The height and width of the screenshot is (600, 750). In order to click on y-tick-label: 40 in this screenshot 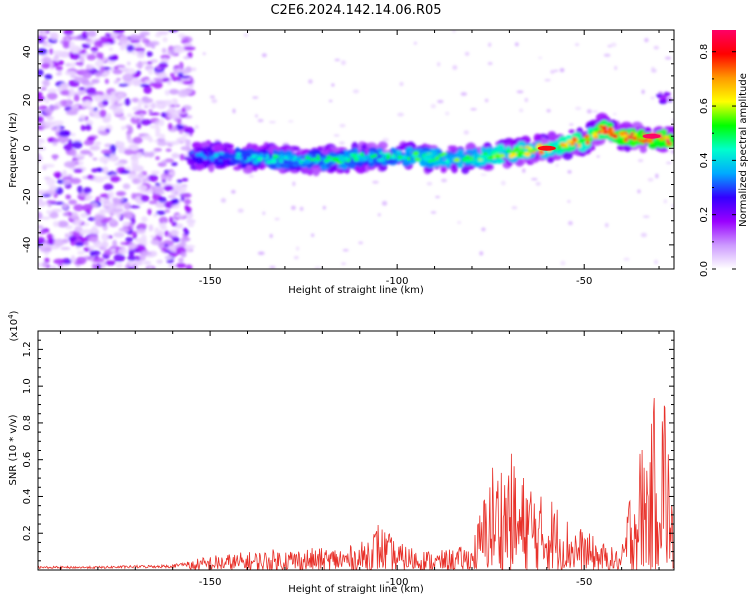, I will do `click(27, 51)`.